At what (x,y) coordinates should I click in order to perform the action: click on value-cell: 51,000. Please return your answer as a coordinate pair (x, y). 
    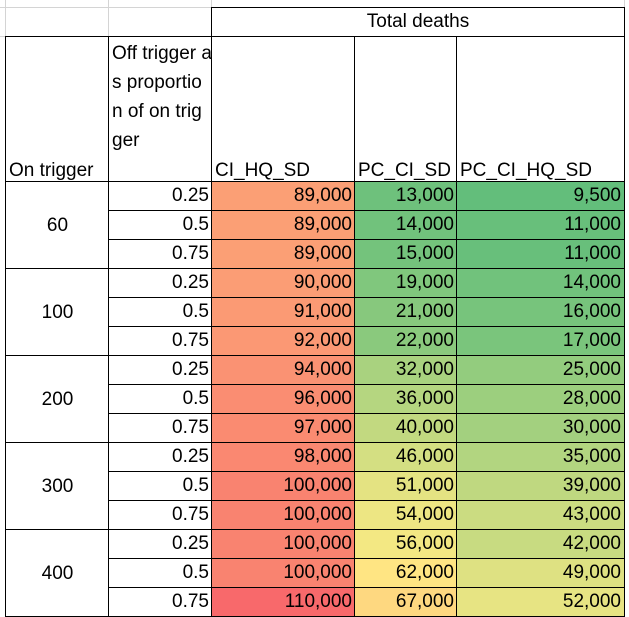
    Looking at the image, I should click on (406, 486).